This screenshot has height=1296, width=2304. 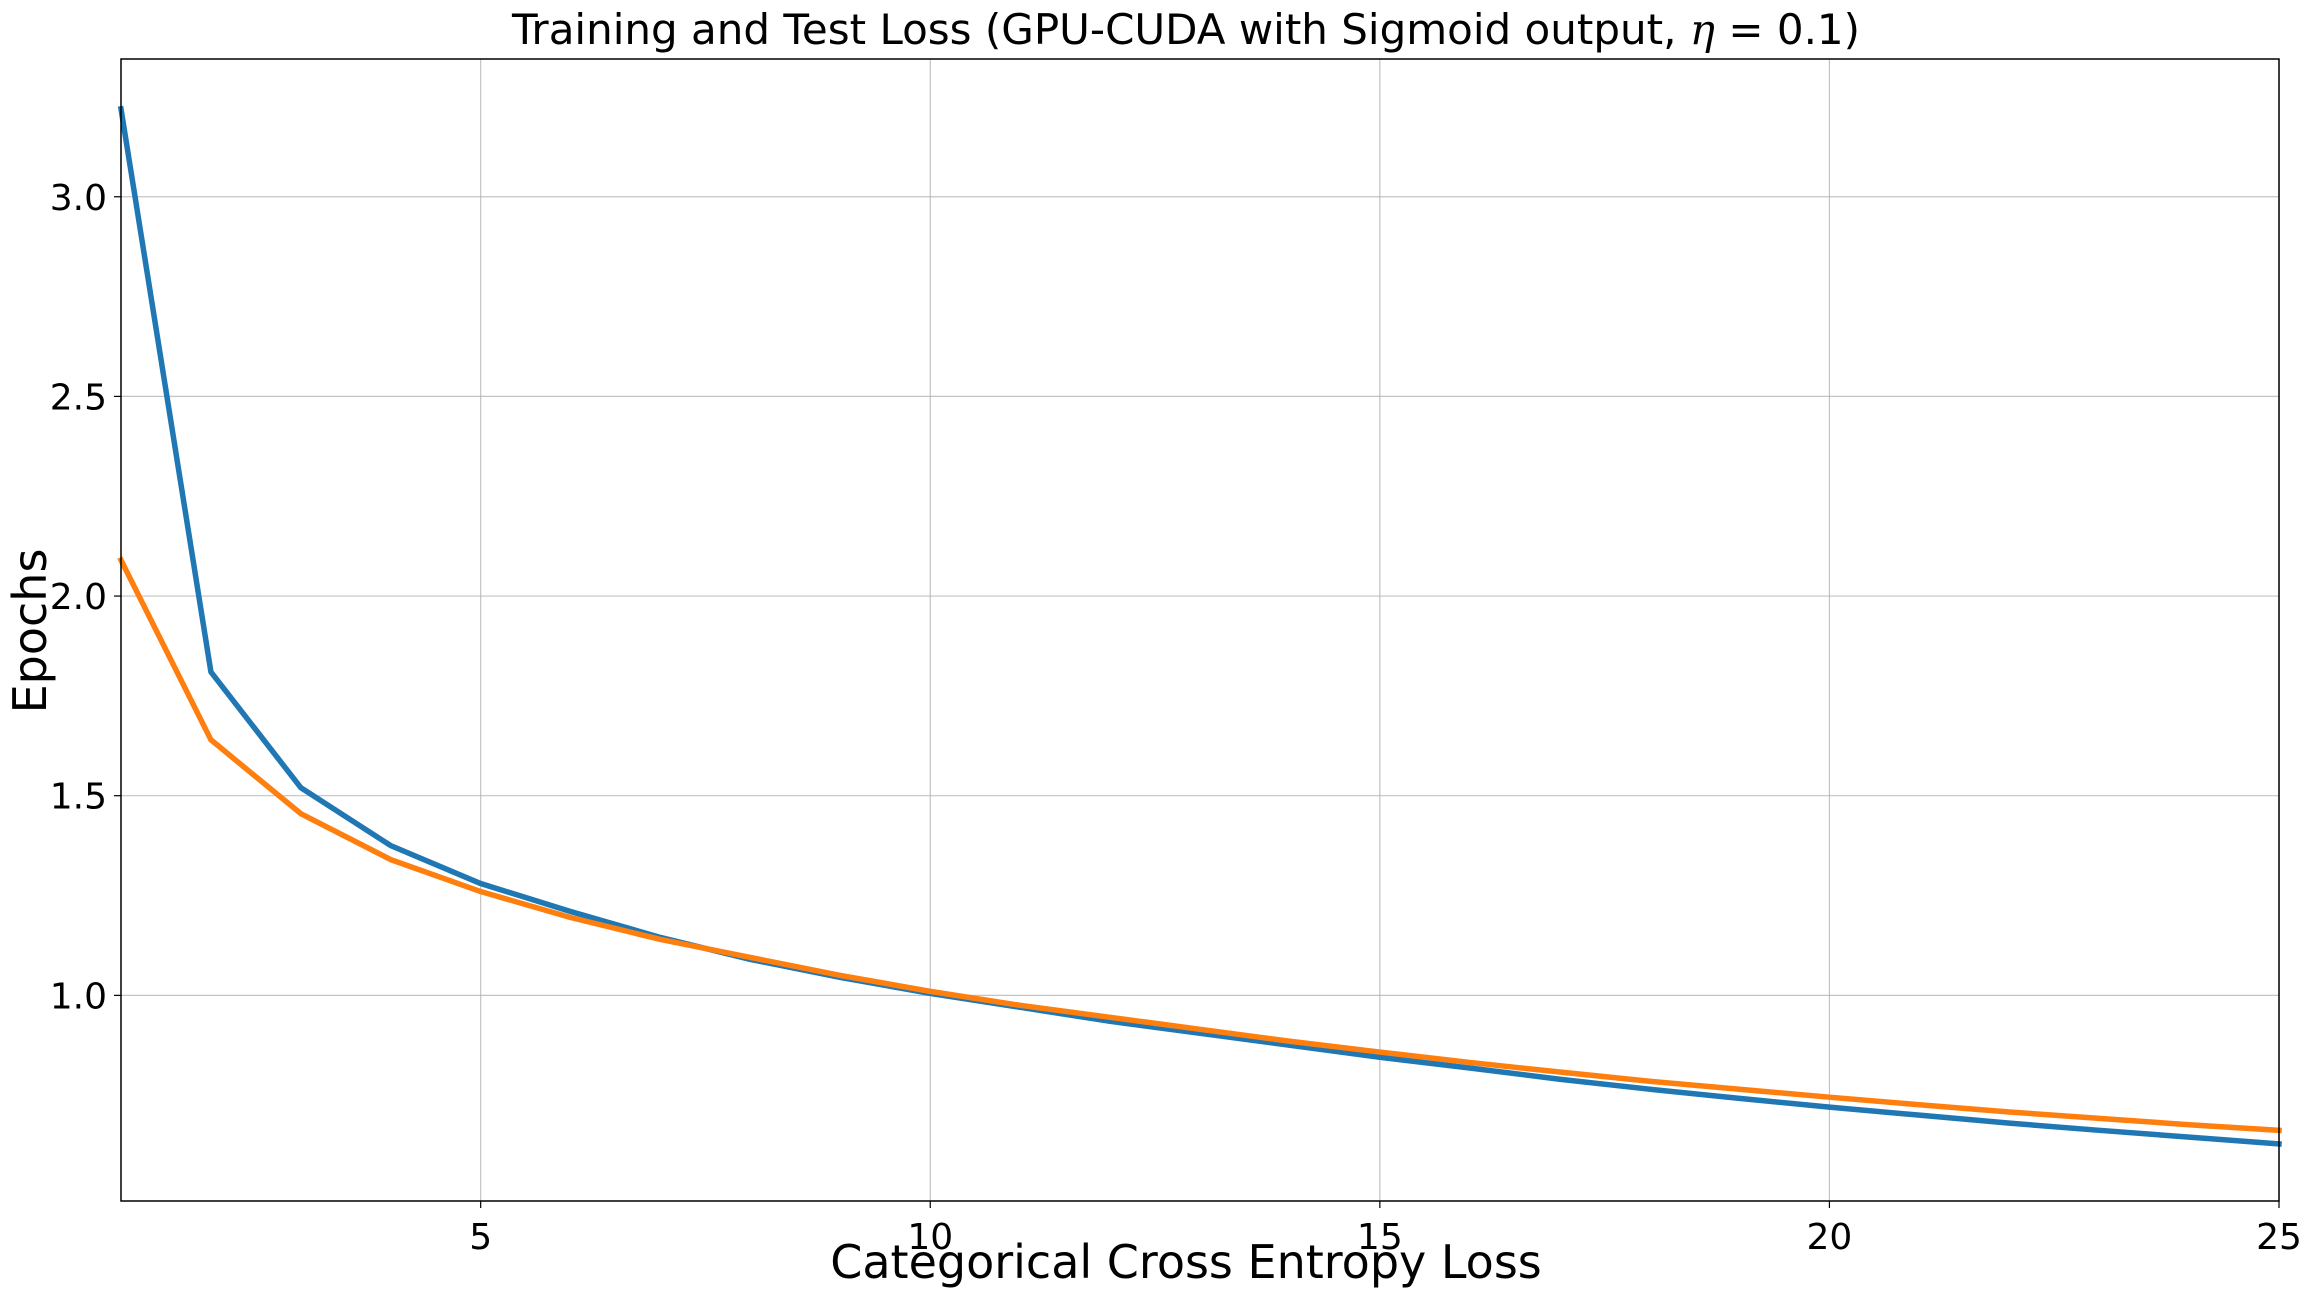 I want to click on y-tick-label-0: 1.0, so click(x=78, y=996).